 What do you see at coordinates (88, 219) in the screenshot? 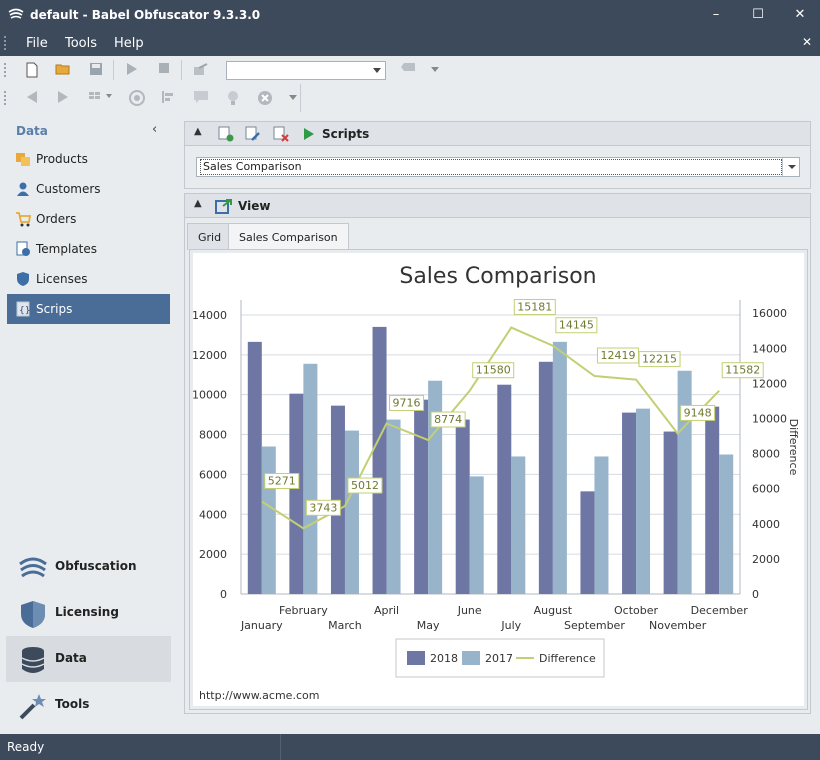
I see `sidebar-item-orders: Orders` at bounding box center [88, 219].